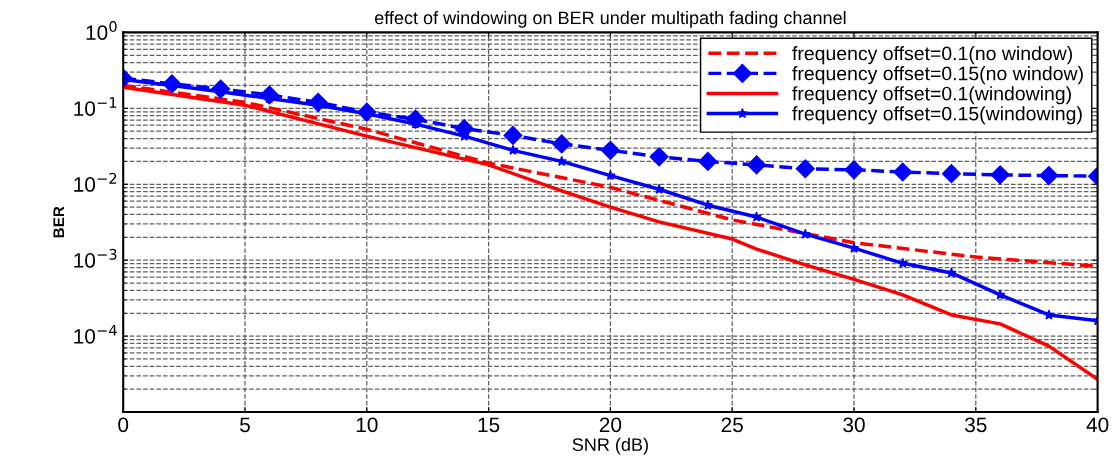  What do you see at coordinates (123, 425) in the screenshot?
I see `x-tick-label: 0` at bounding box center [123, 425].